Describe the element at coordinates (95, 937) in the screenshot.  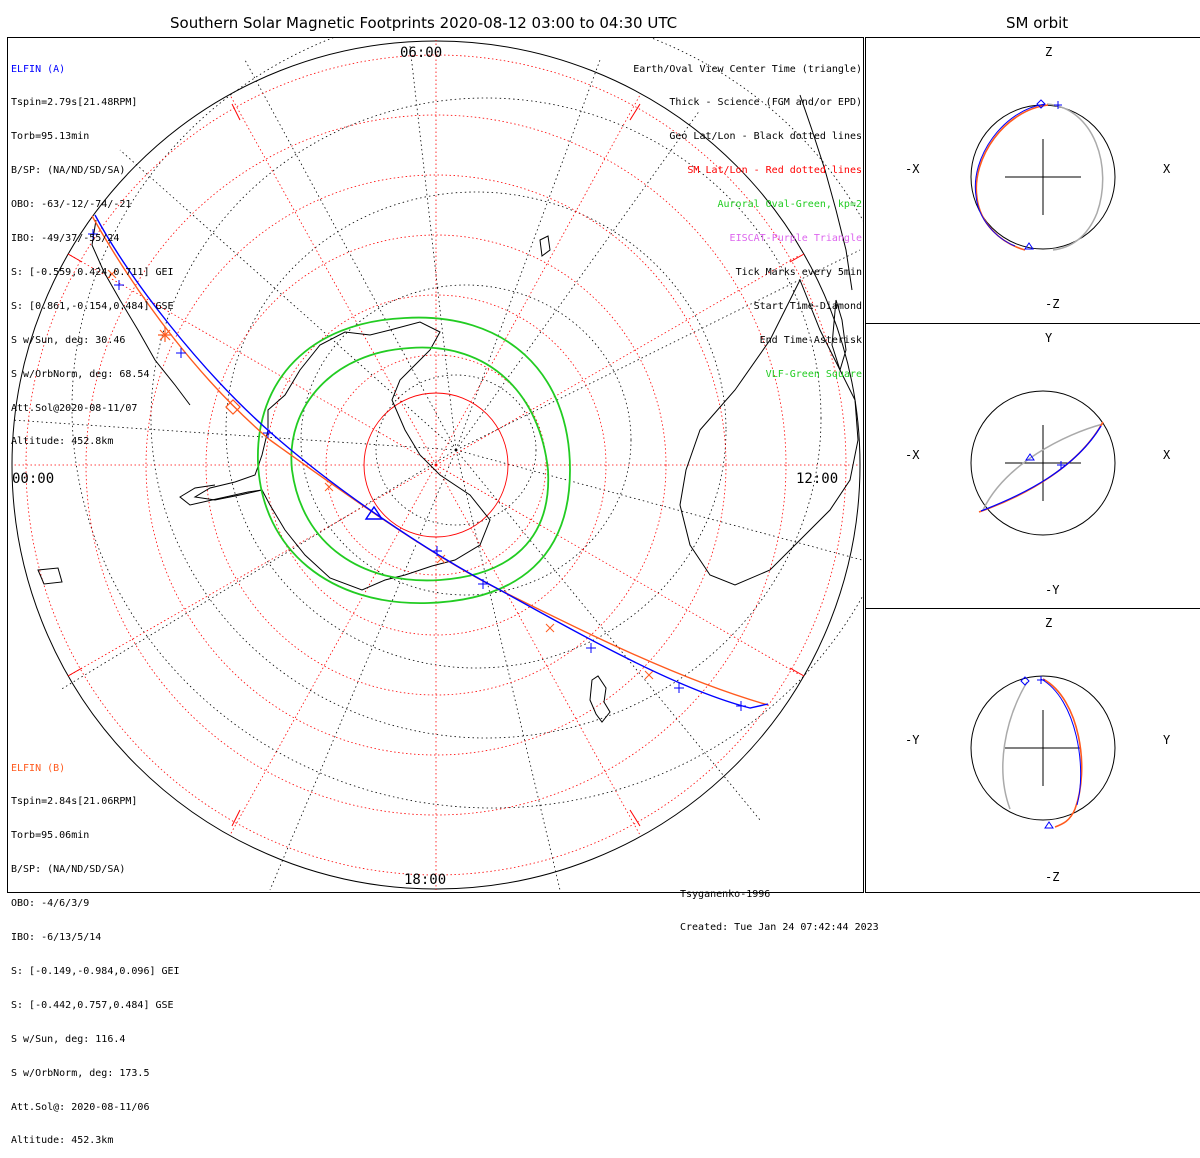
I see `elfin-b-line: IBO: -6/13/5/14` at that location.